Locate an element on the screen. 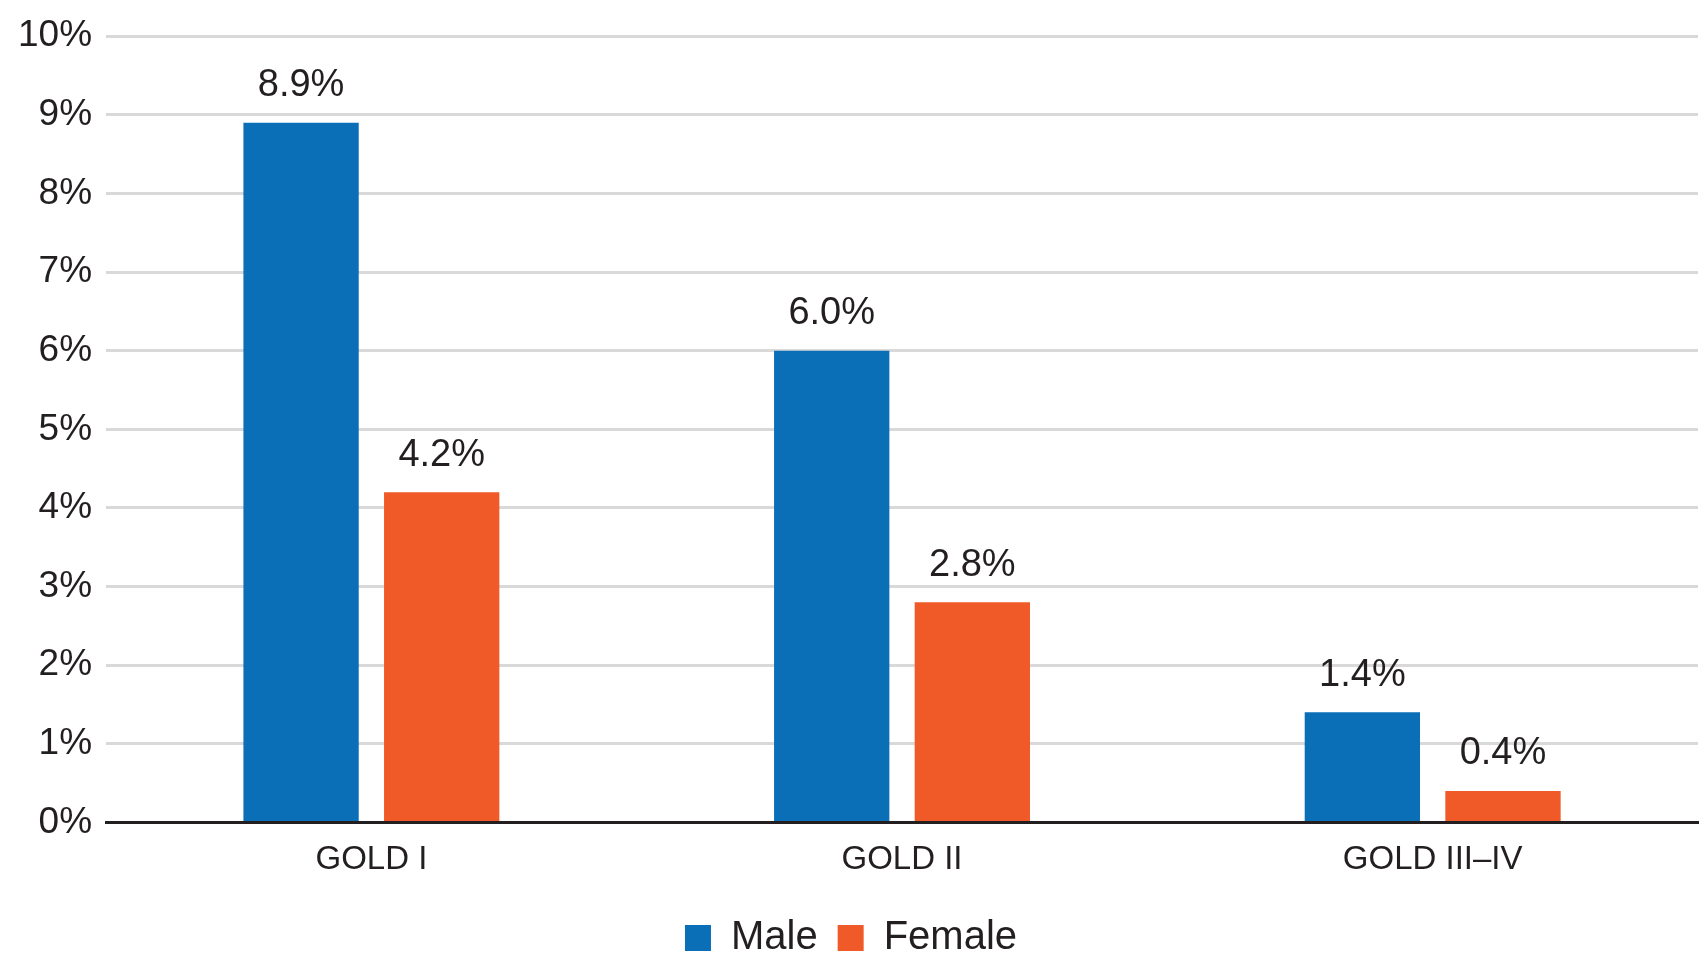 This screenshot has height=968, width=1706. y-tick-label: 8% is located at coordinates (65, 191).